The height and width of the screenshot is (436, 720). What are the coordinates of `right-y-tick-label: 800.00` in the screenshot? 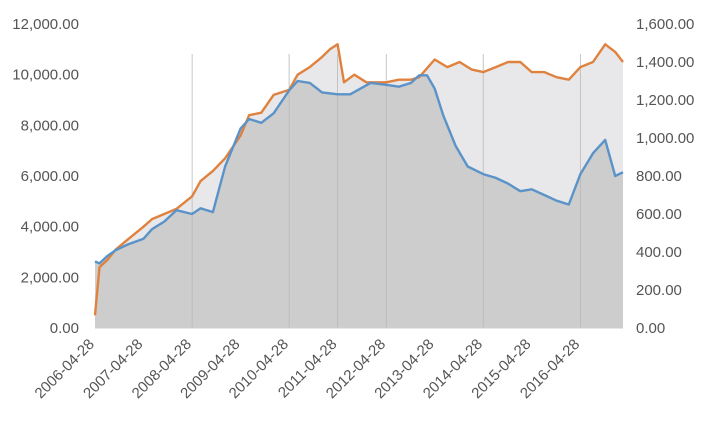 It's located at (659, 176).